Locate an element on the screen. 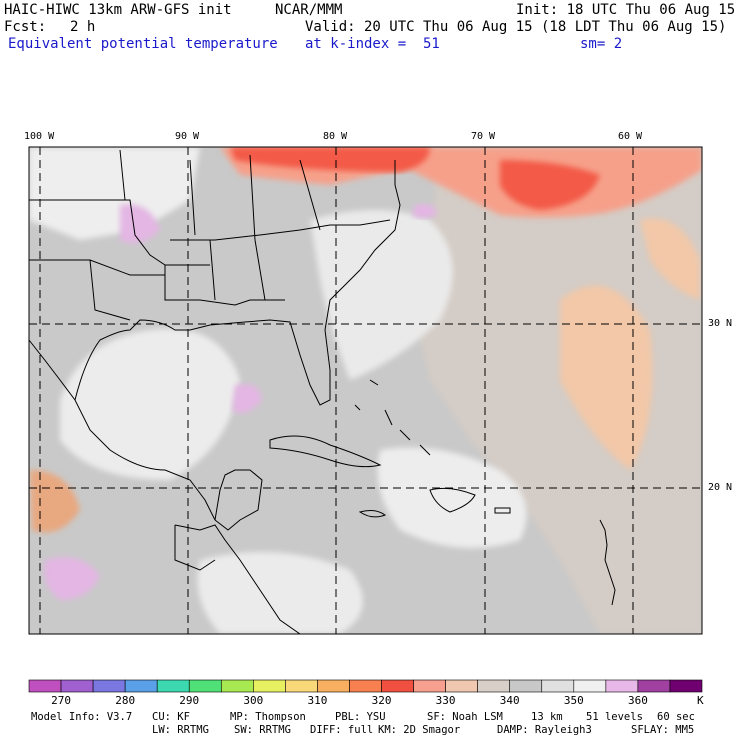  model-title: HAIC-HIWC 13km ARW-GFS init is located at coordinates (118, 10).